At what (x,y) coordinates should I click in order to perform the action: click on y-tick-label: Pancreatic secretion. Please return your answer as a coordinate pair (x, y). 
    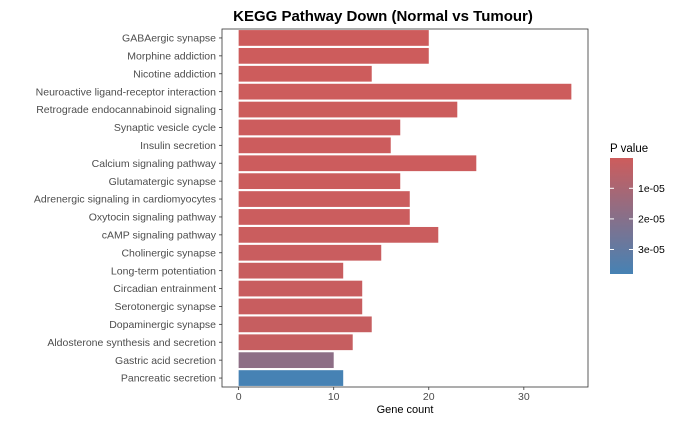
    Looking at the image, I should click on (168, 379).